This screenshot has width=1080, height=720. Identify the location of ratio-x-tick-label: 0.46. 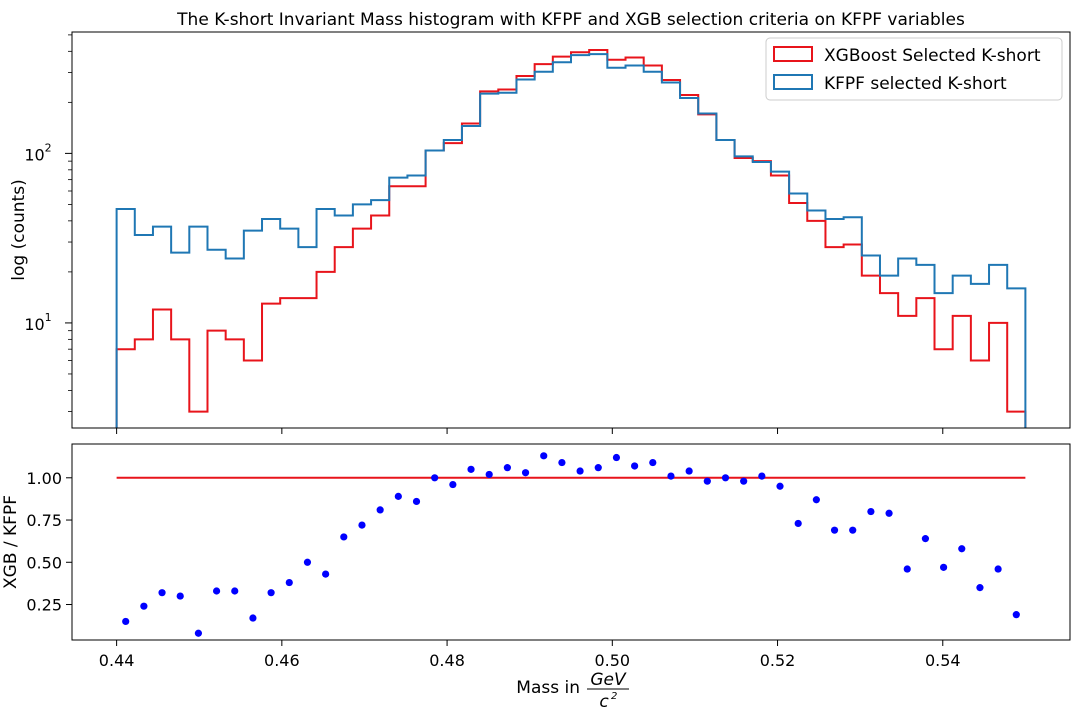
(282, 660).